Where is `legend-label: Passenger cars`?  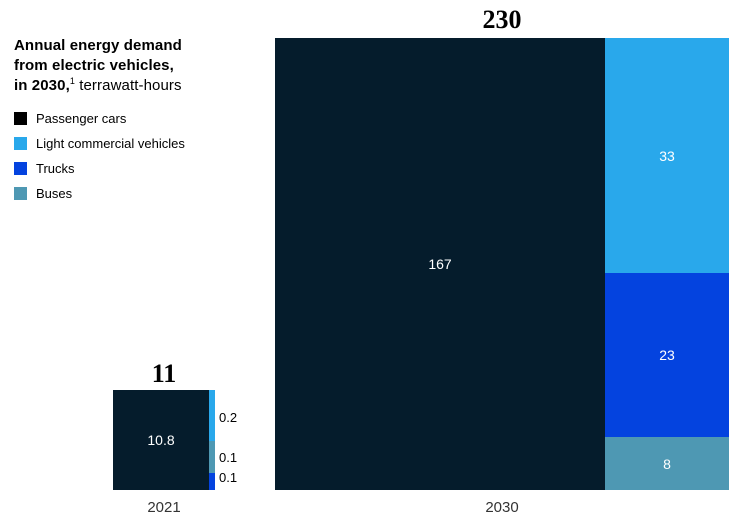
legend-label: Passenger cars is located at coordinates (81, 118).